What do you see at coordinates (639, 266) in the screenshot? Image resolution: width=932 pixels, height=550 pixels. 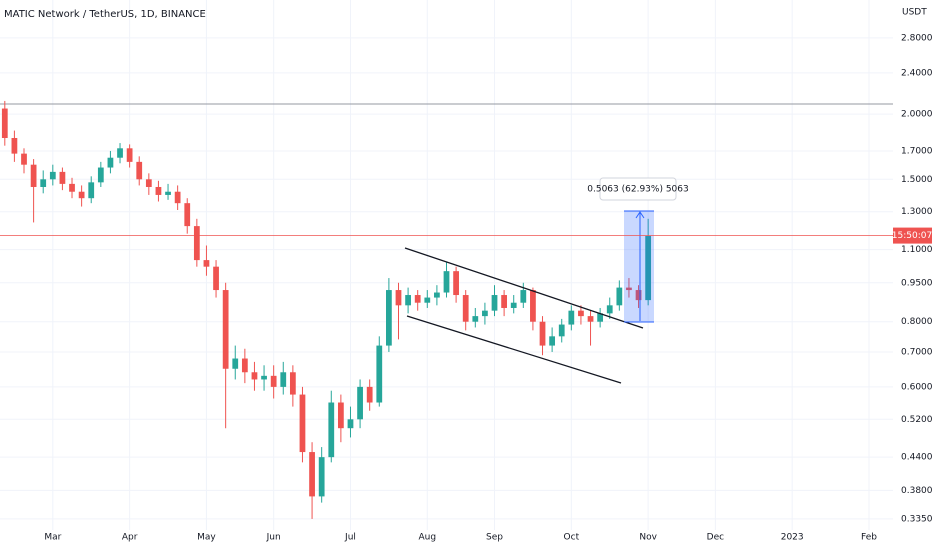 I see `measure-box` at bounding box center [639, 266].